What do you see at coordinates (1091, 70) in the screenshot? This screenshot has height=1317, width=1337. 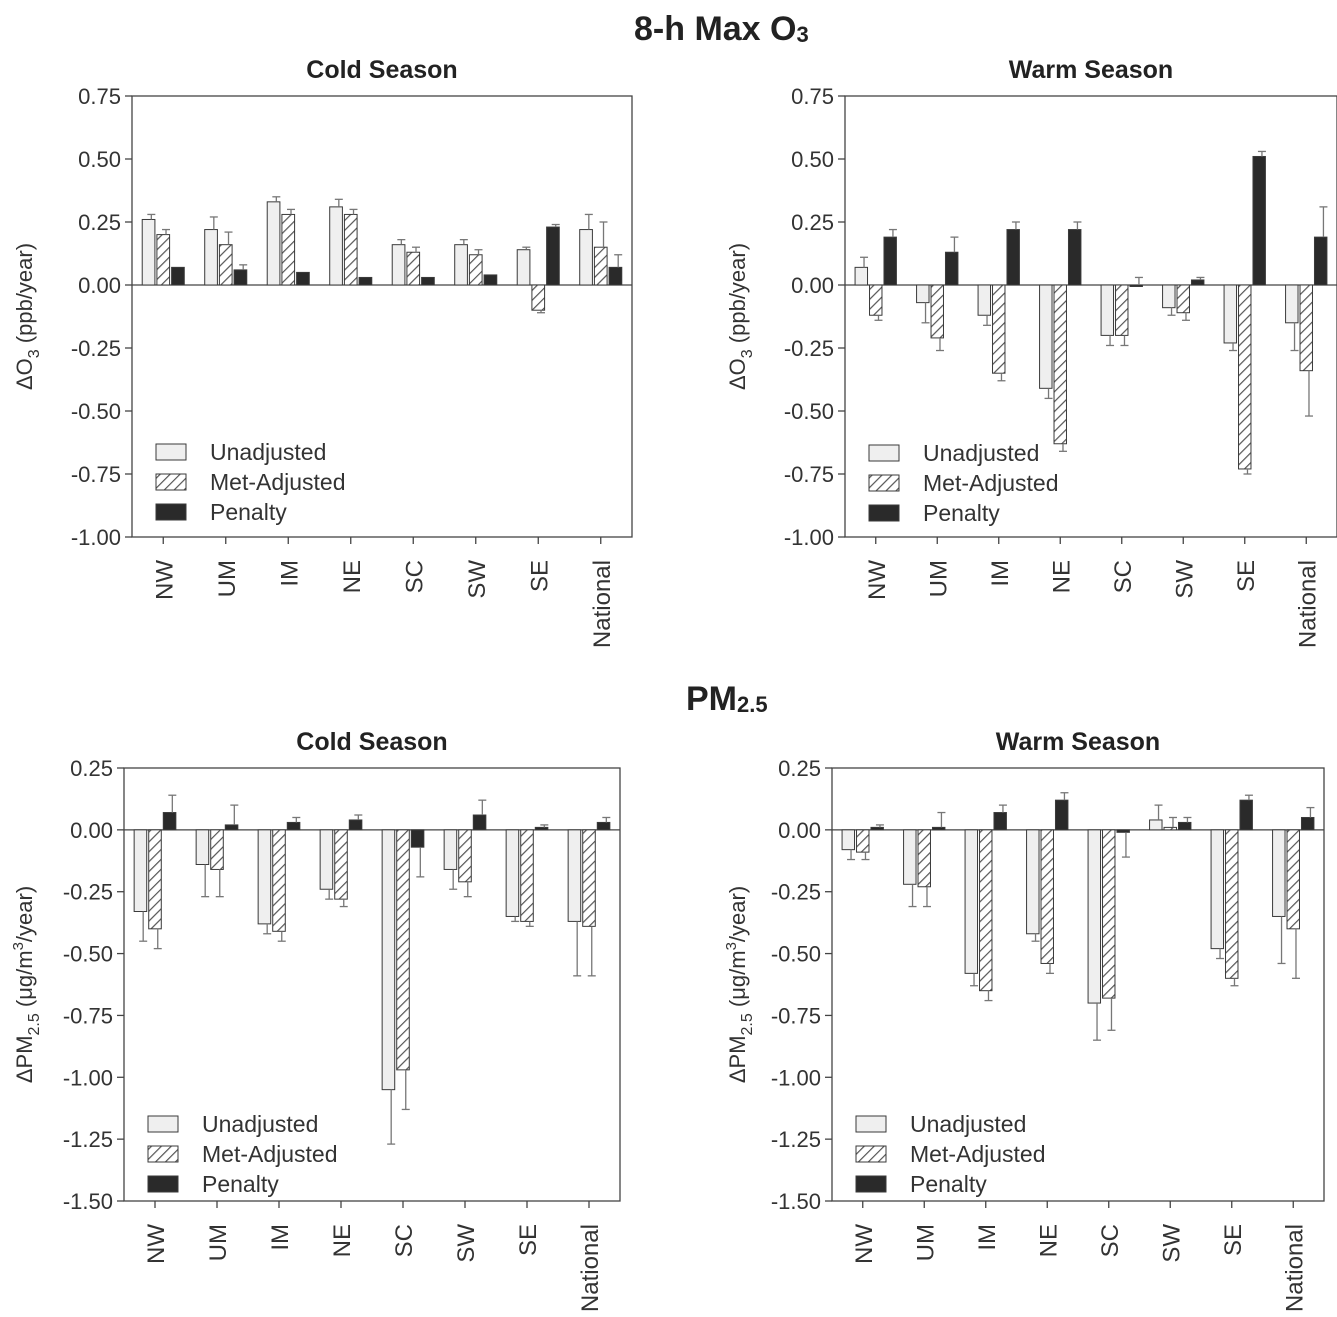 I see `panel-title-o3-warm: Warm Season` at bounding box center [1091, 70].